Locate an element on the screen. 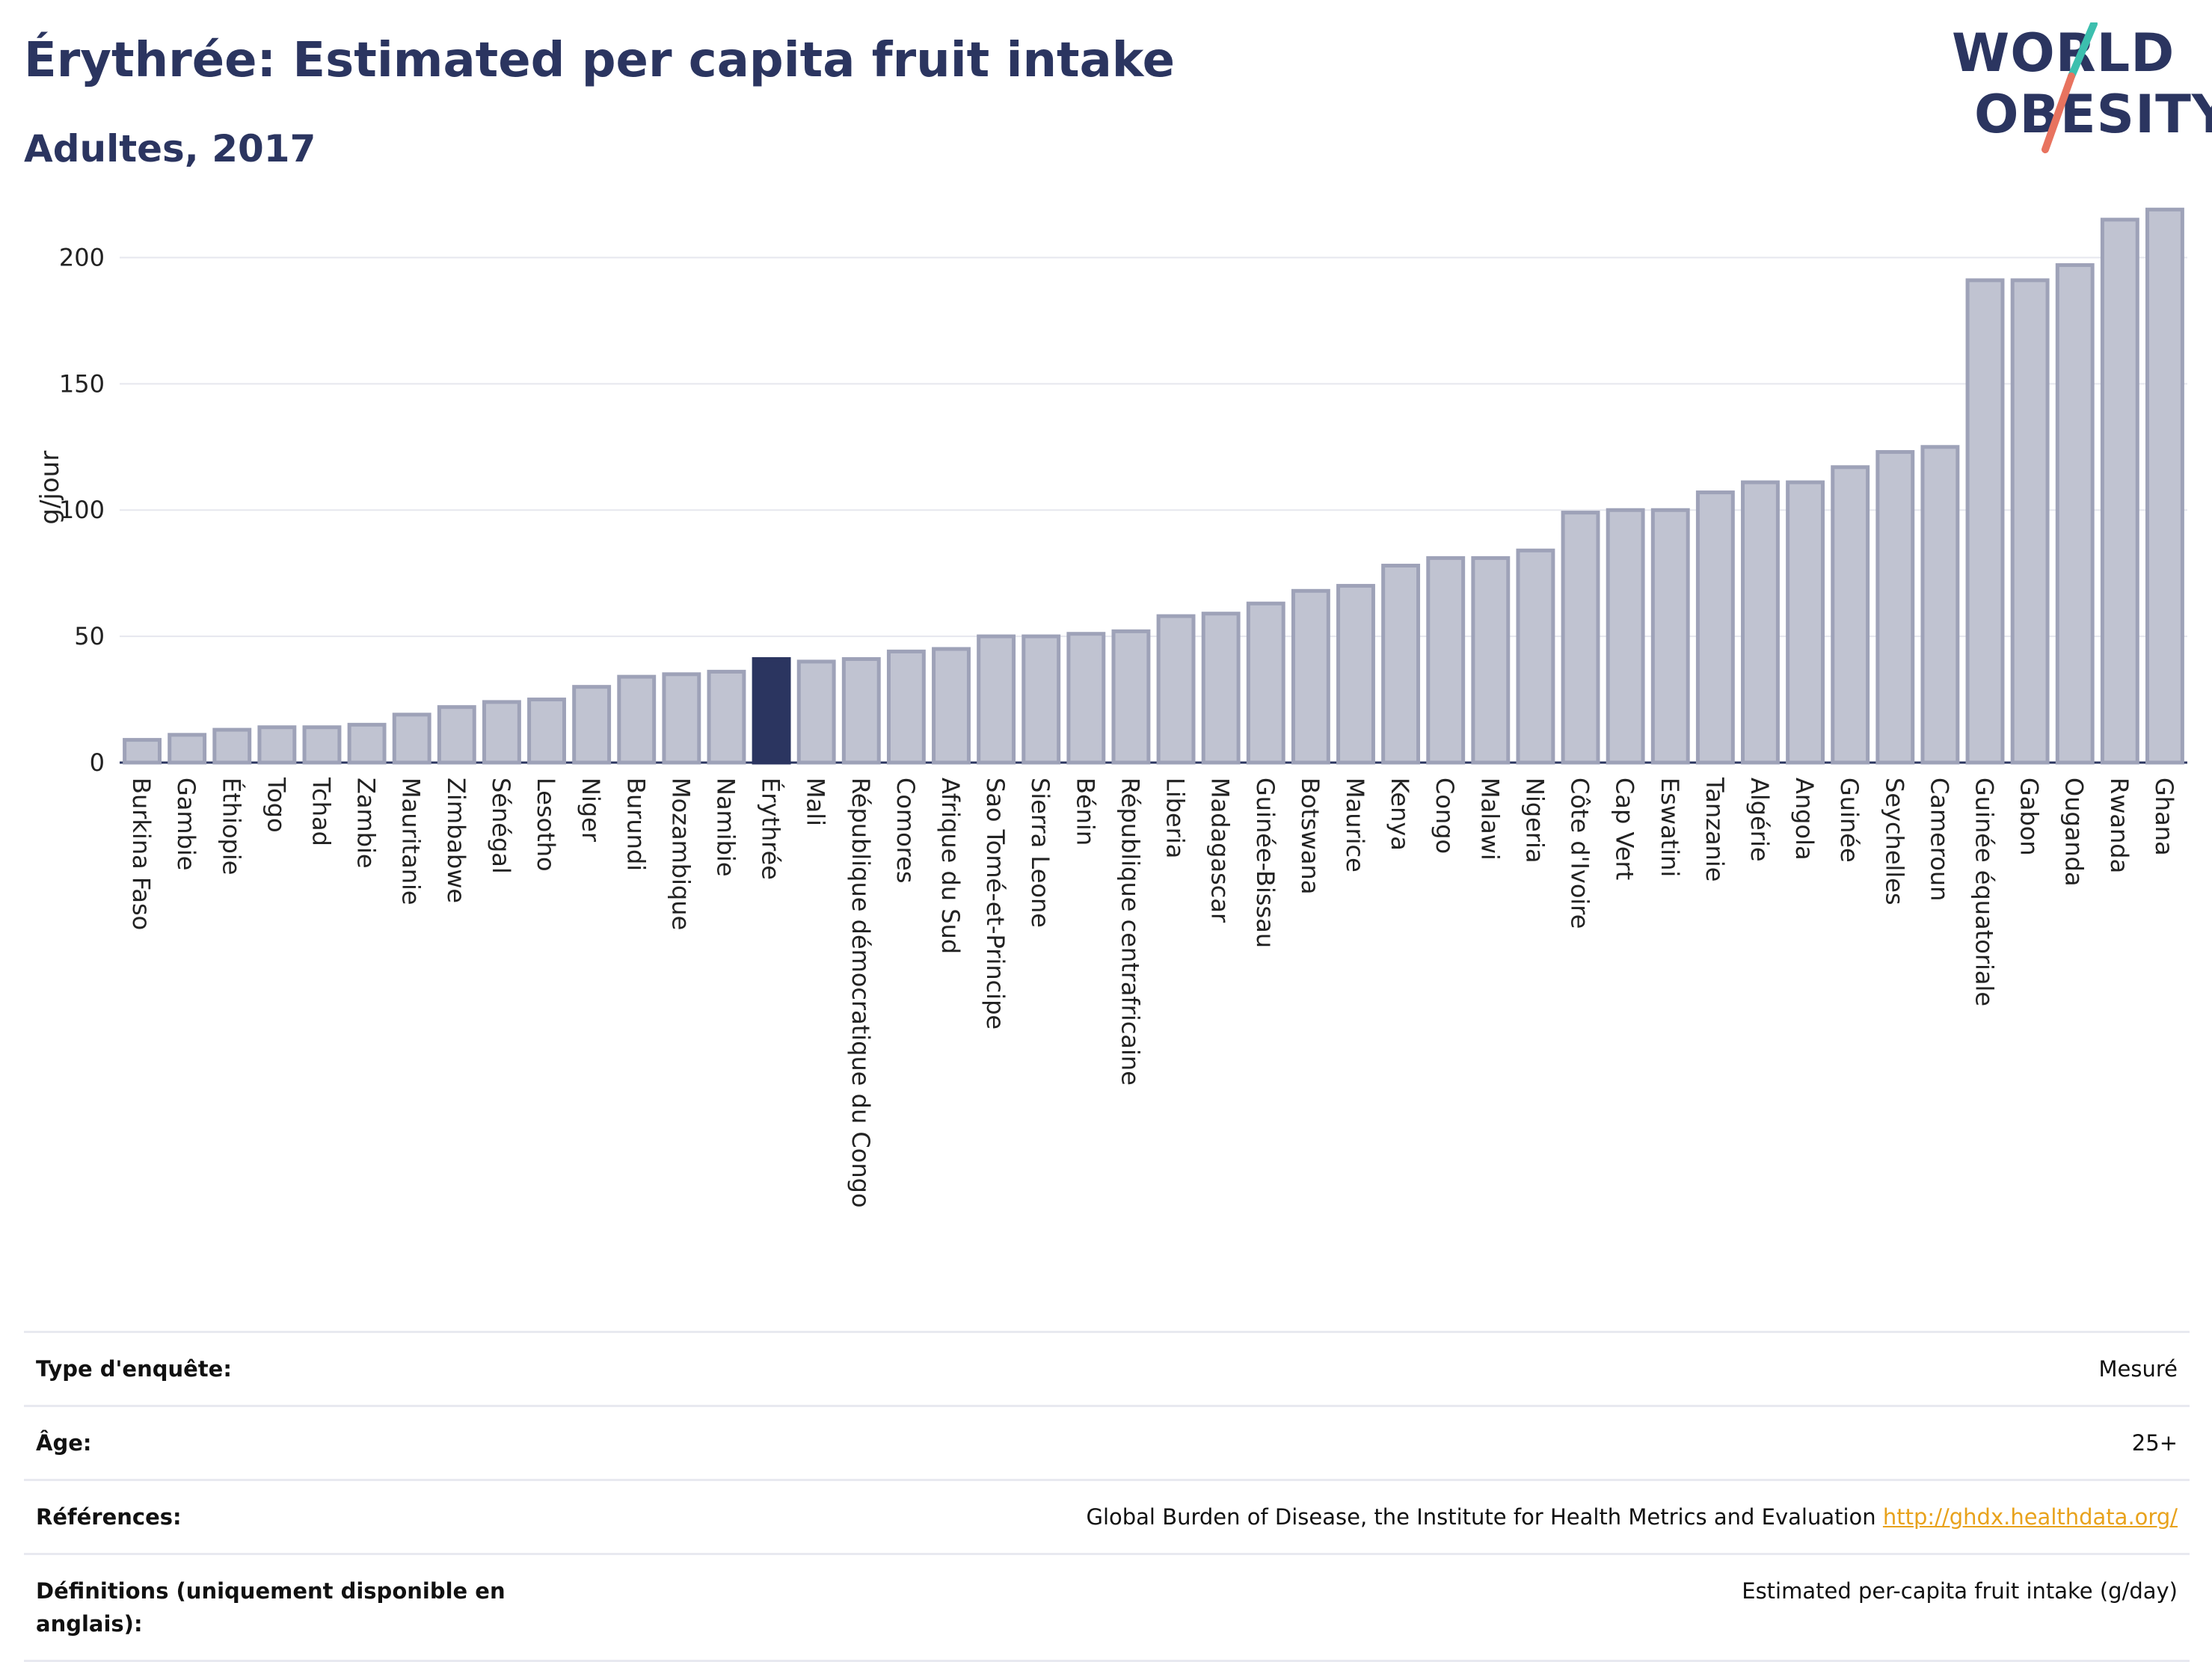 This screenshot has width=2212, height=1662. y-tick-label: 200 is located at coordinates (82, 257).